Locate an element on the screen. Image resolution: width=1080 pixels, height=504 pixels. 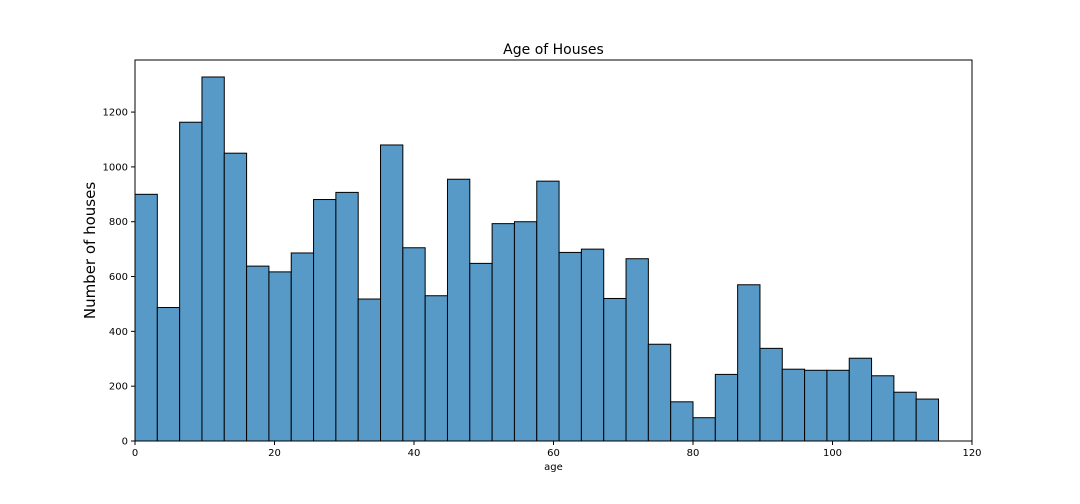
y-axis-label: Number of houses is located at coordinates (90, 250).